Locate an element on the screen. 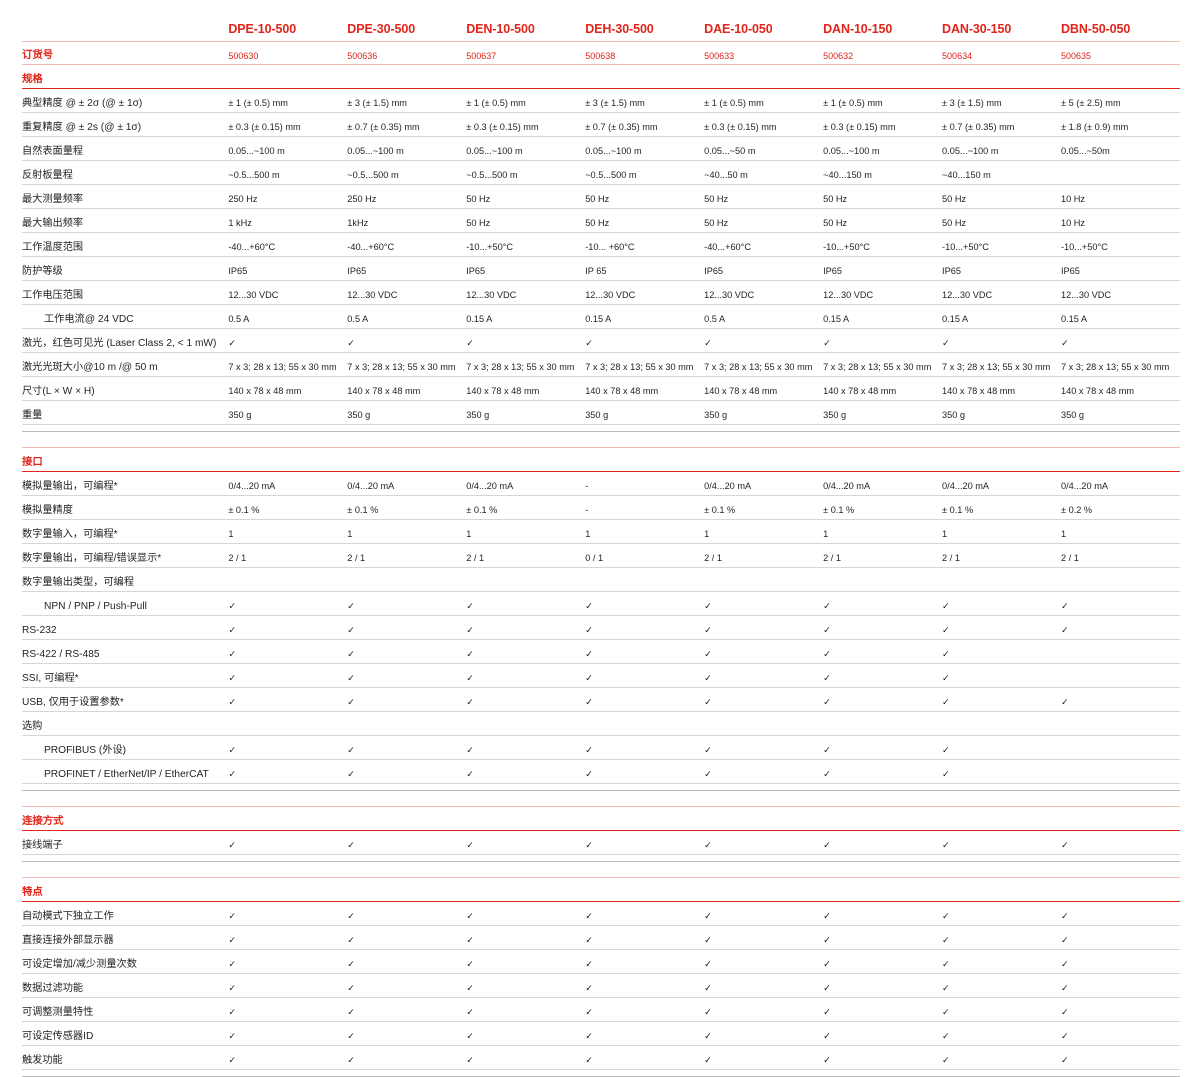  order-number-value: 500630 is located at coordinates (288, 53).